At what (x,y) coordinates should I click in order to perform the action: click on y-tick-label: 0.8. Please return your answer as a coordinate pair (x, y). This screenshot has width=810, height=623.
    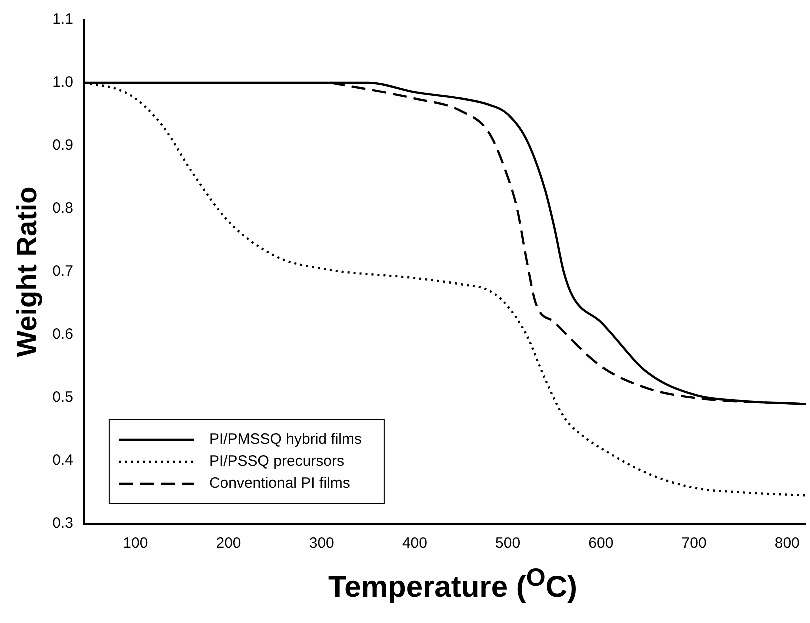
    Looking at the image, I should click on (63, 209).